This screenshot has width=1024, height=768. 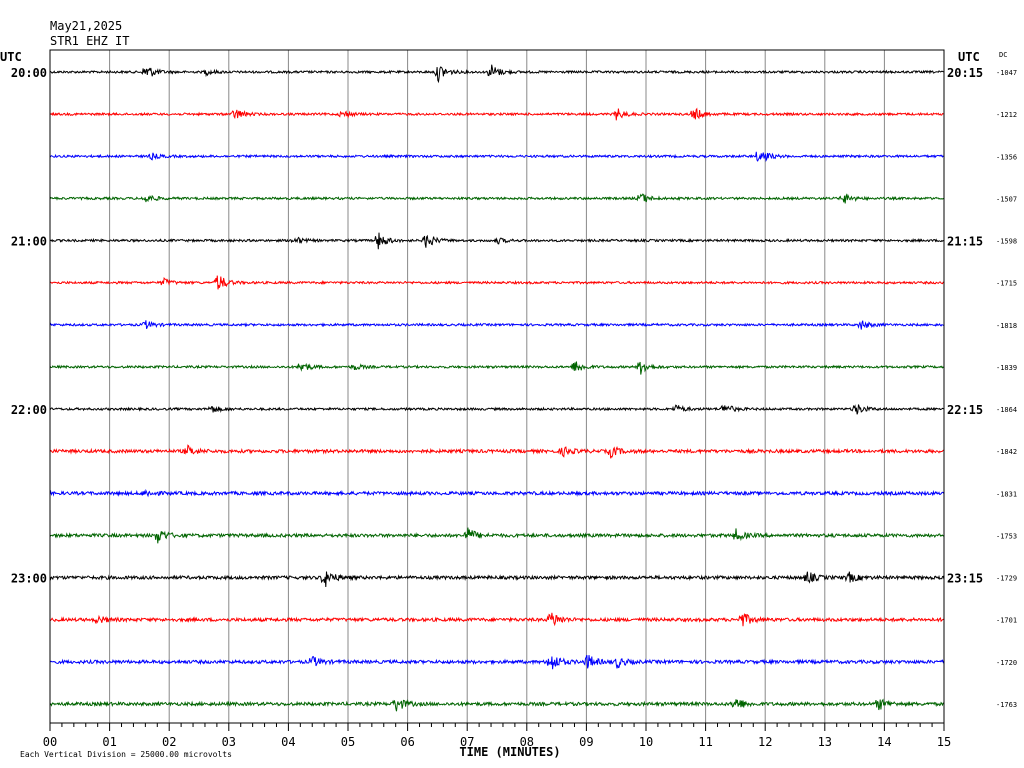 I want to click on utc-right-label: UTC, so click(x=969, y=57).